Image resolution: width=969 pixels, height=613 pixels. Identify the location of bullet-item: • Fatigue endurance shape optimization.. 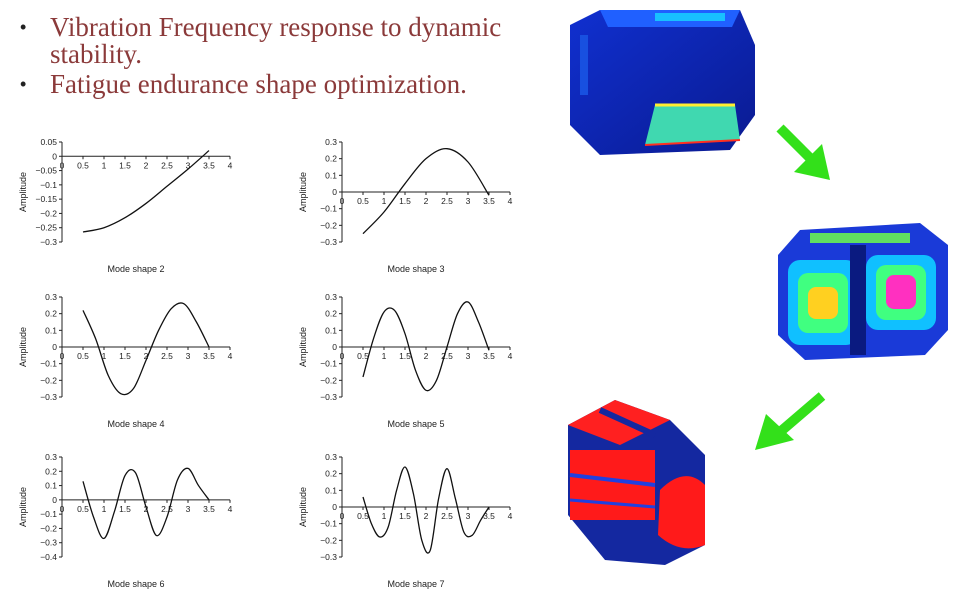
(274, 84).